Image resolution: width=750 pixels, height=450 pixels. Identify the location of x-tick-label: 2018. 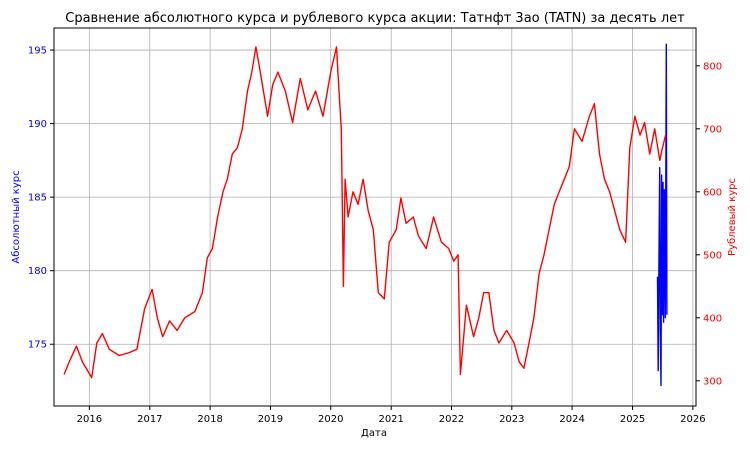
(209, 419).